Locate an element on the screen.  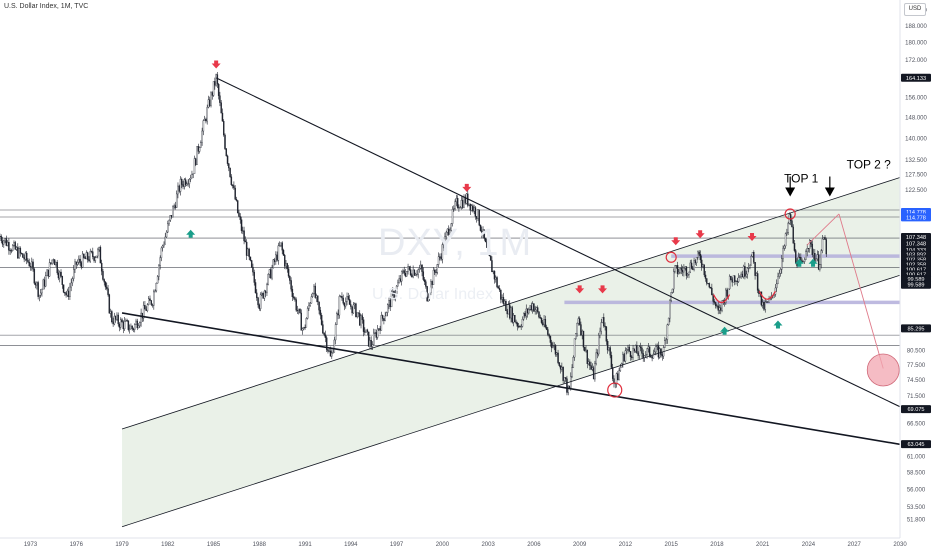
price-label-9: 100.617 is located at coordinates (916, 270).